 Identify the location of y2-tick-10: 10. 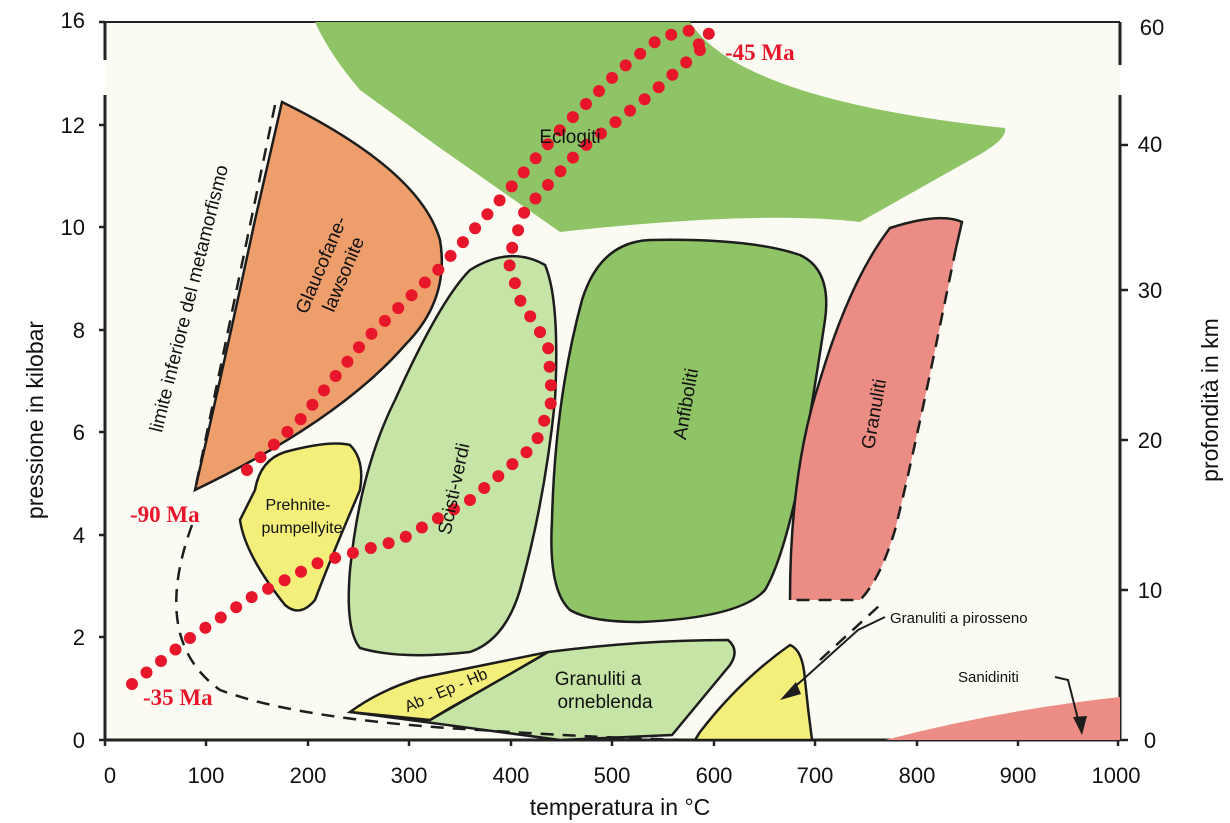
(1150, 590).